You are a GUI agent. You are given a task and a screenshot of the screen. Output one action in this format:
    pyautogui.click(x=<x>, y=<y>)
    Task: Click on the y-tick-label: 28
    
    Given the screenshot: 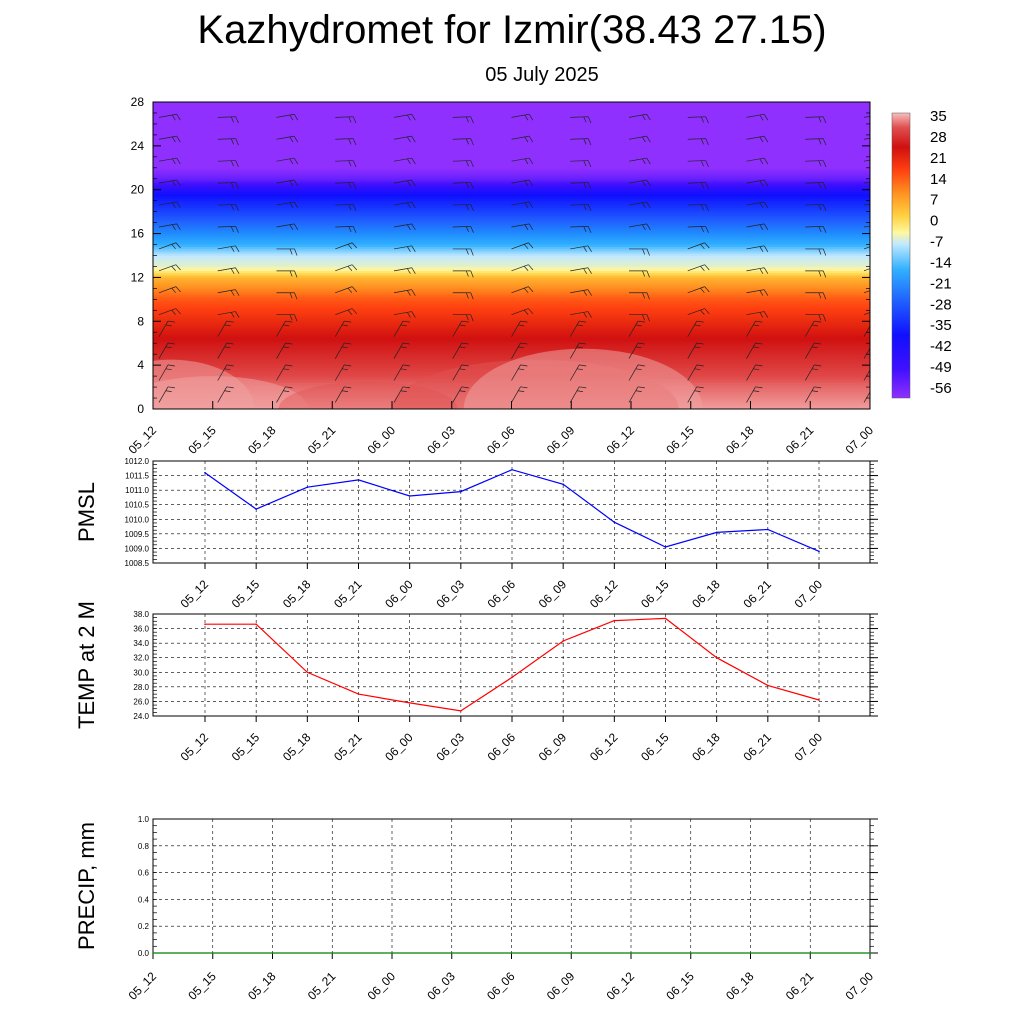 What is the action you would take?
    pyautogui.click(x=138, y=102)
    